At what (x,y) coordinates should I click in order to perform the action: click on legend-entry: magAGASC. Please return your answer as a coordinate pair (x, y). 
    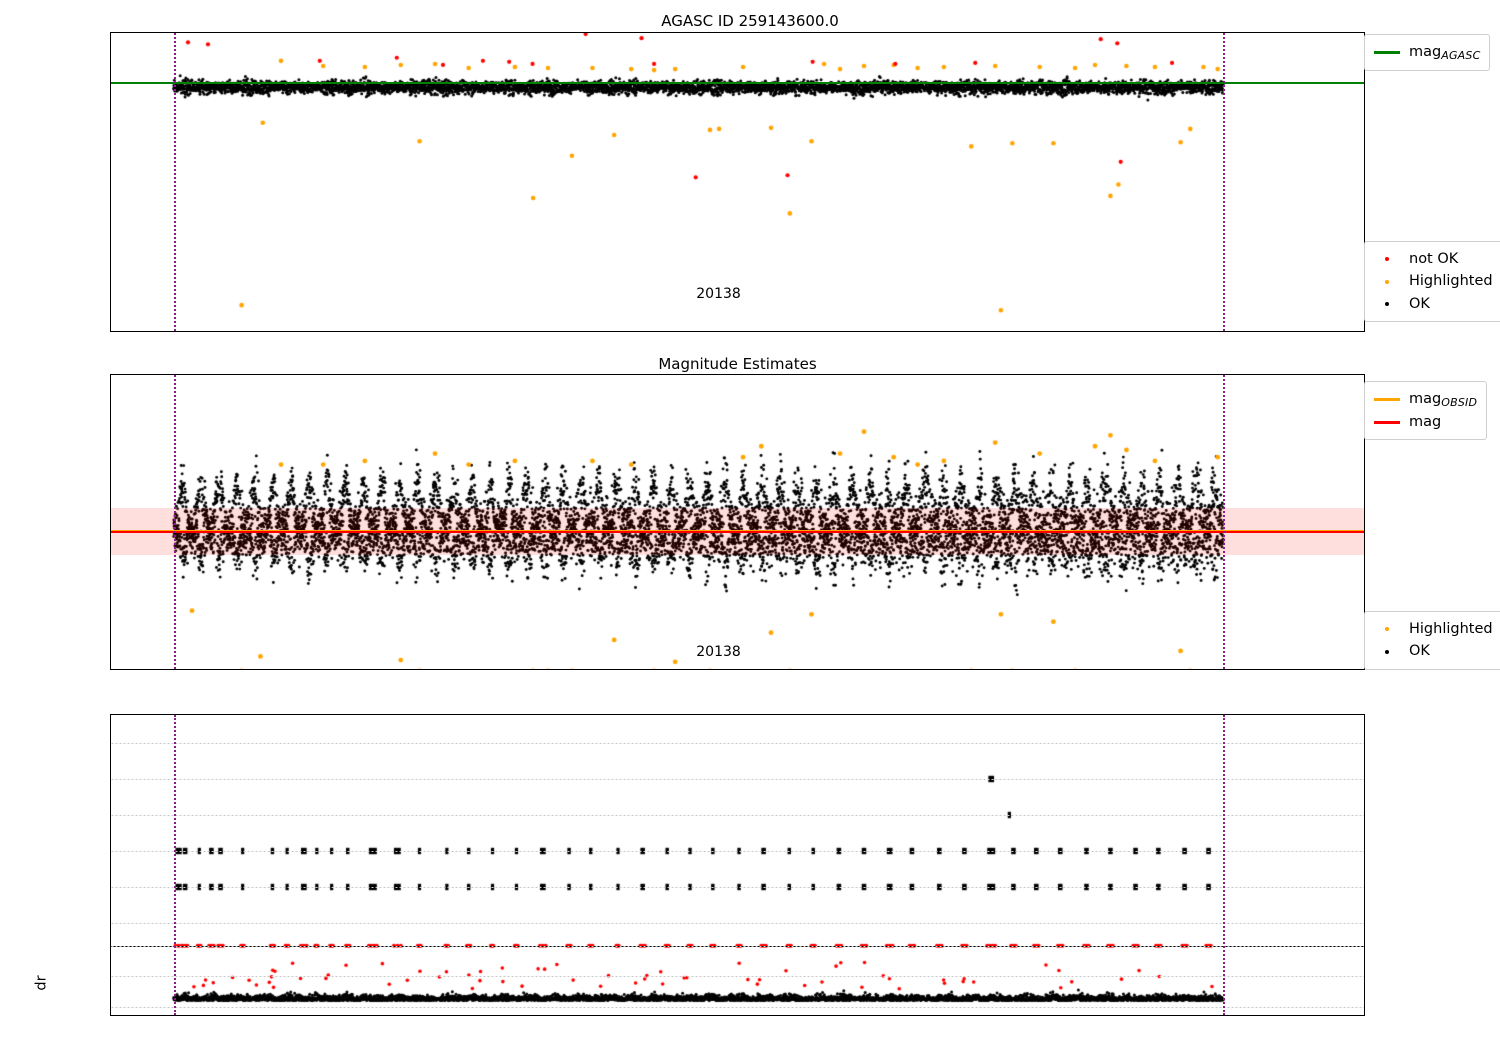
    Looking at the image, I should click on (1427, 52).